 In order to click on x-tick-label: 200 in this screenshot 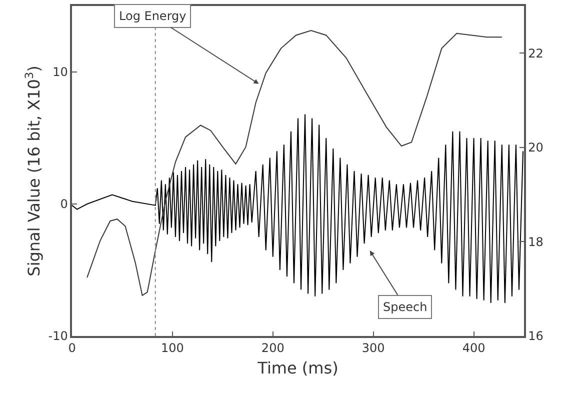, I will do `click(272, 348)`.